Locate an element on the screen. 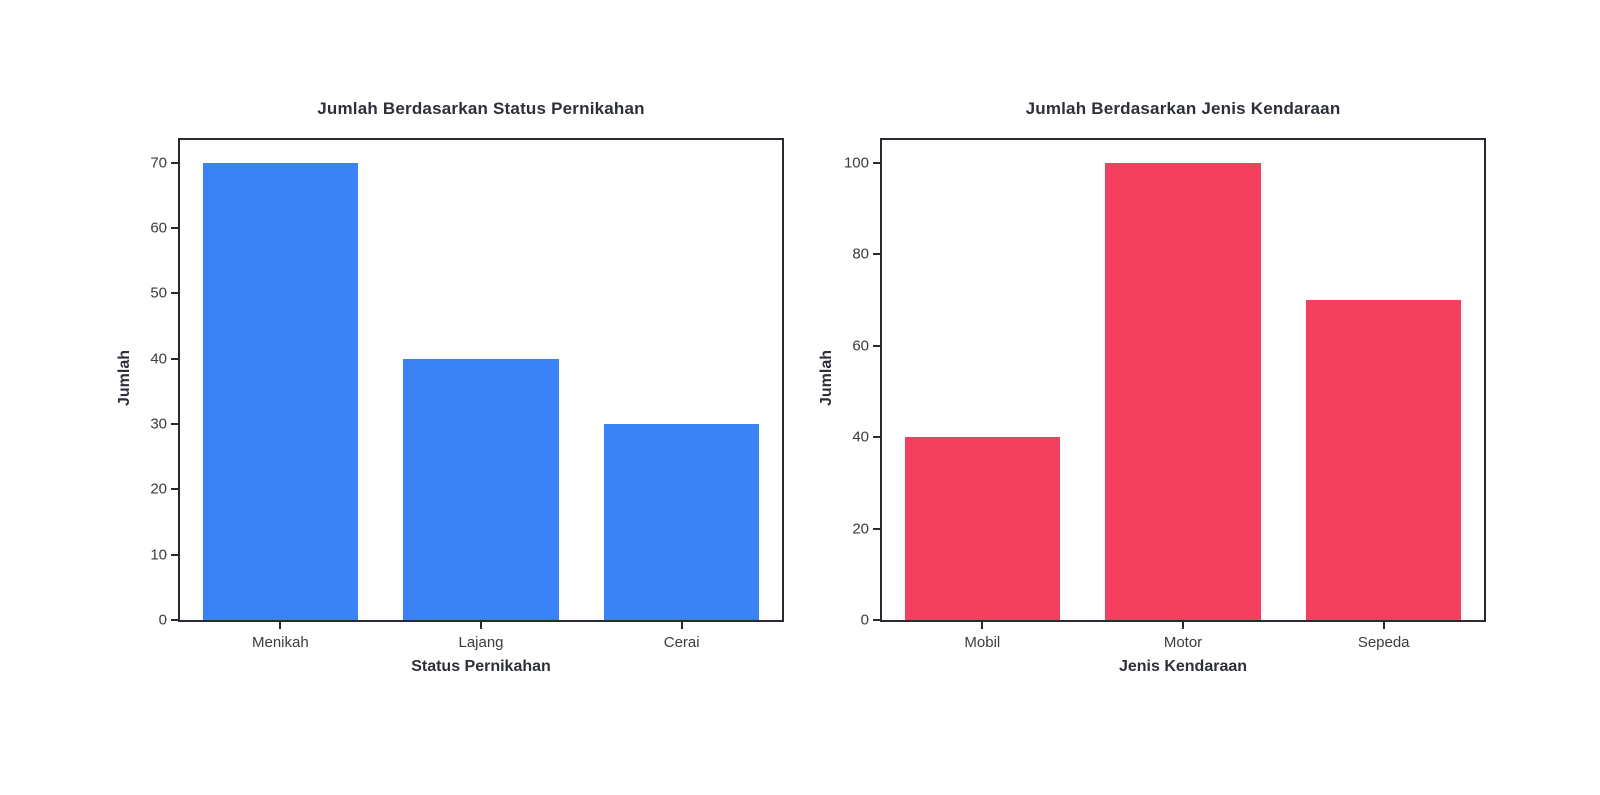  chart-title: Jumlah Berdasarkan Jenis Kendaraan is located at coordinates (1183, 108).